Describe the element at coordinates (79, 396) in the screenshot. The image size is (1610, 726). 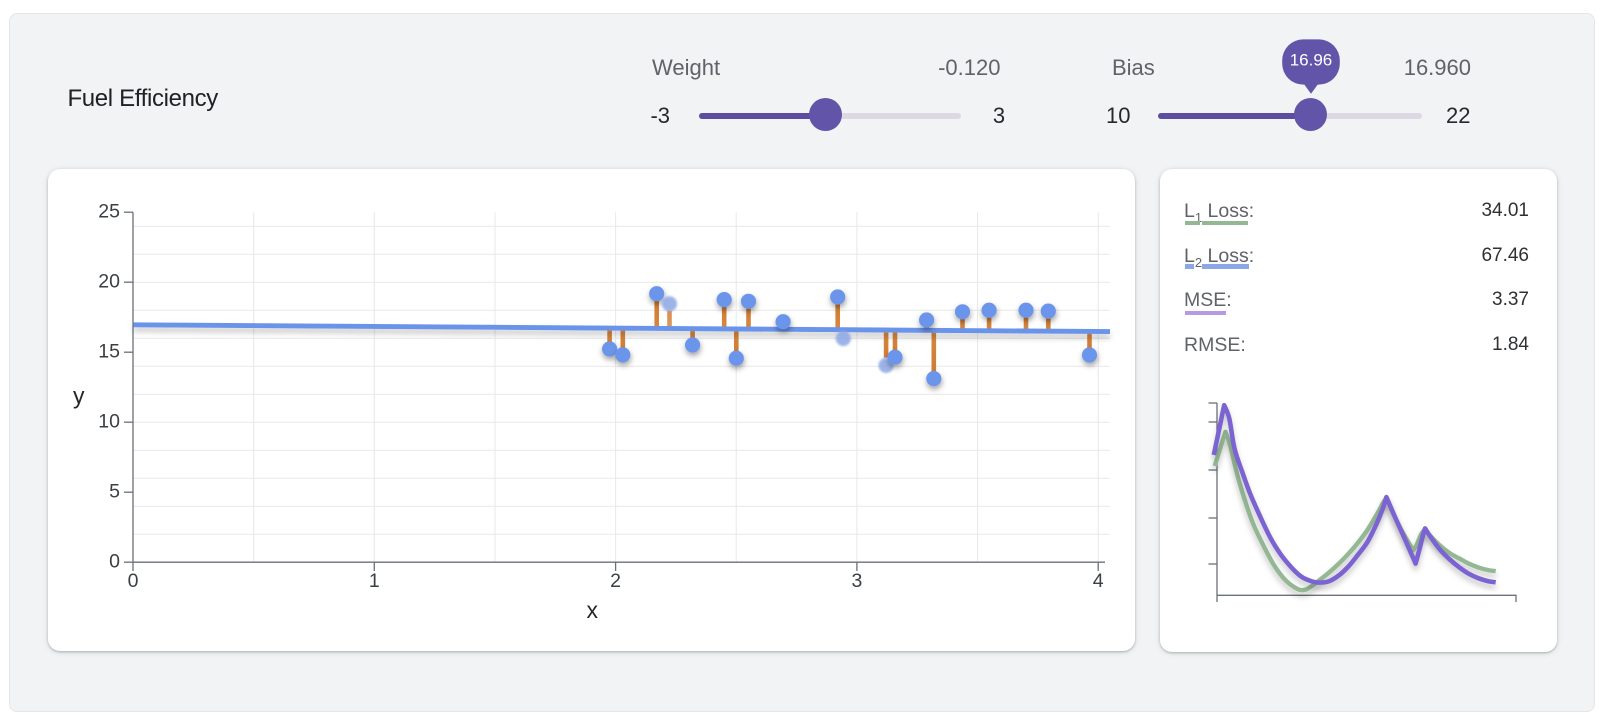
I see `svg-text: y` at that location.